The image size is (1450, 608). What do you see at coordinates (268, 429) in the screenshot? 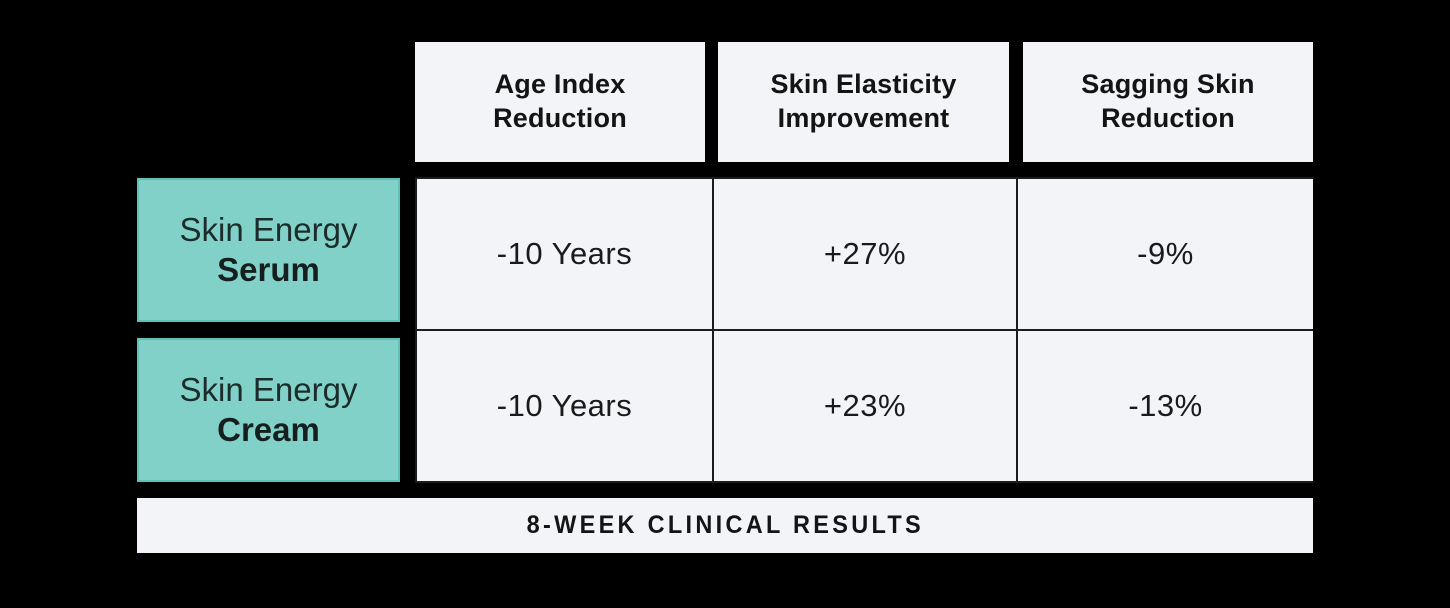
I see `product-name: Cream` at bounding box center [268, 429].